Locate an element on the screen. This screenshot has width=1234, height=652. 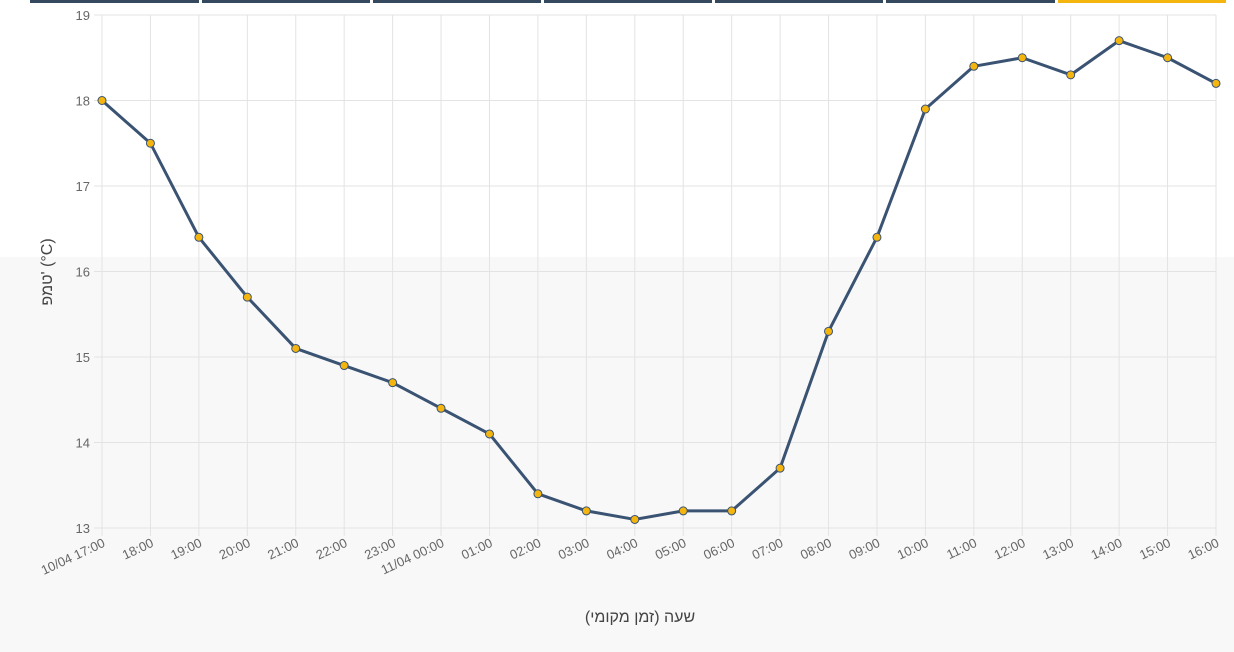
y-tick-label: 17 is located at coordinates (83, 186).